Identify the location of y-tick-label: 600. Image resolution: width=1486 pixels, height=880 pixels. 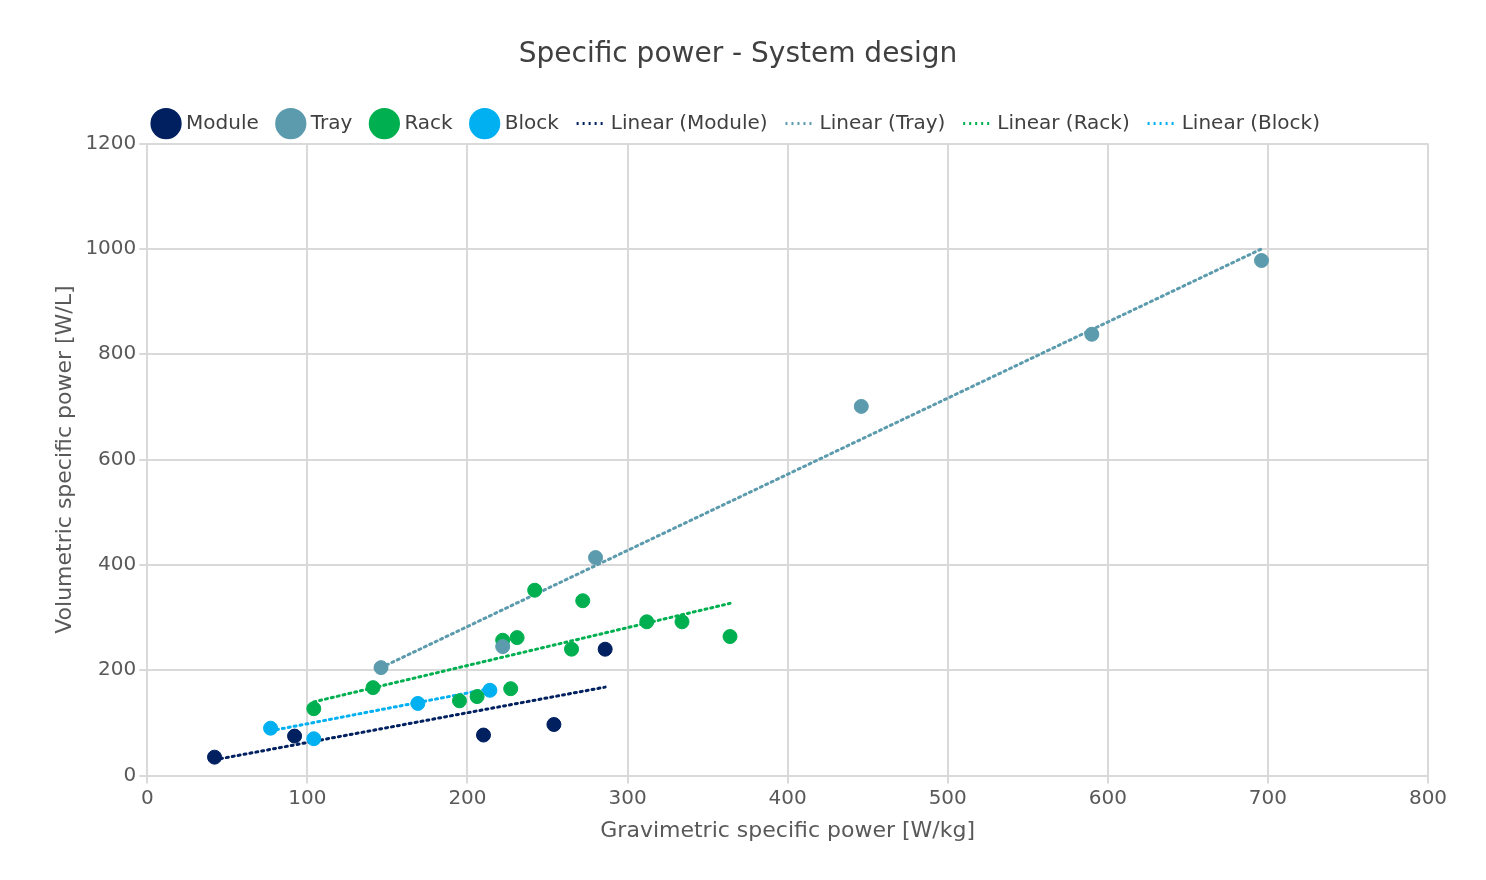
(117, 457).